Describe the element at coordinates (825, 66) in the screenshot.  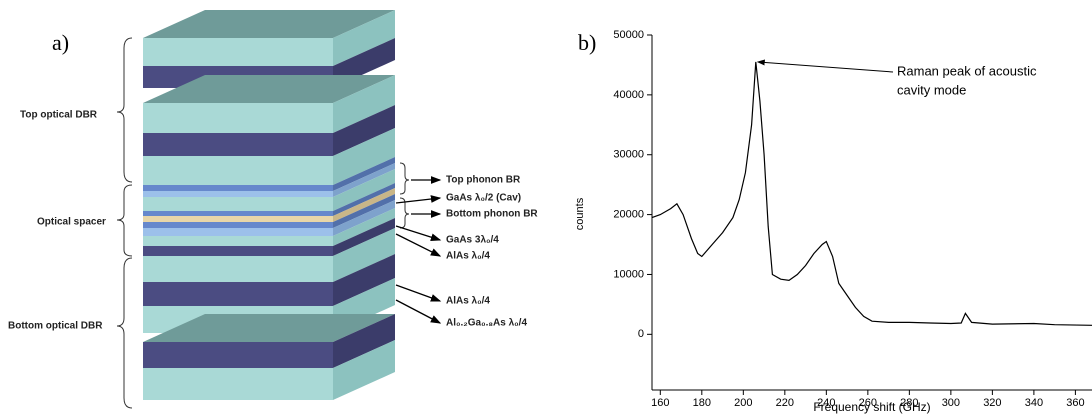
I see `annotation-arrow` at that location.